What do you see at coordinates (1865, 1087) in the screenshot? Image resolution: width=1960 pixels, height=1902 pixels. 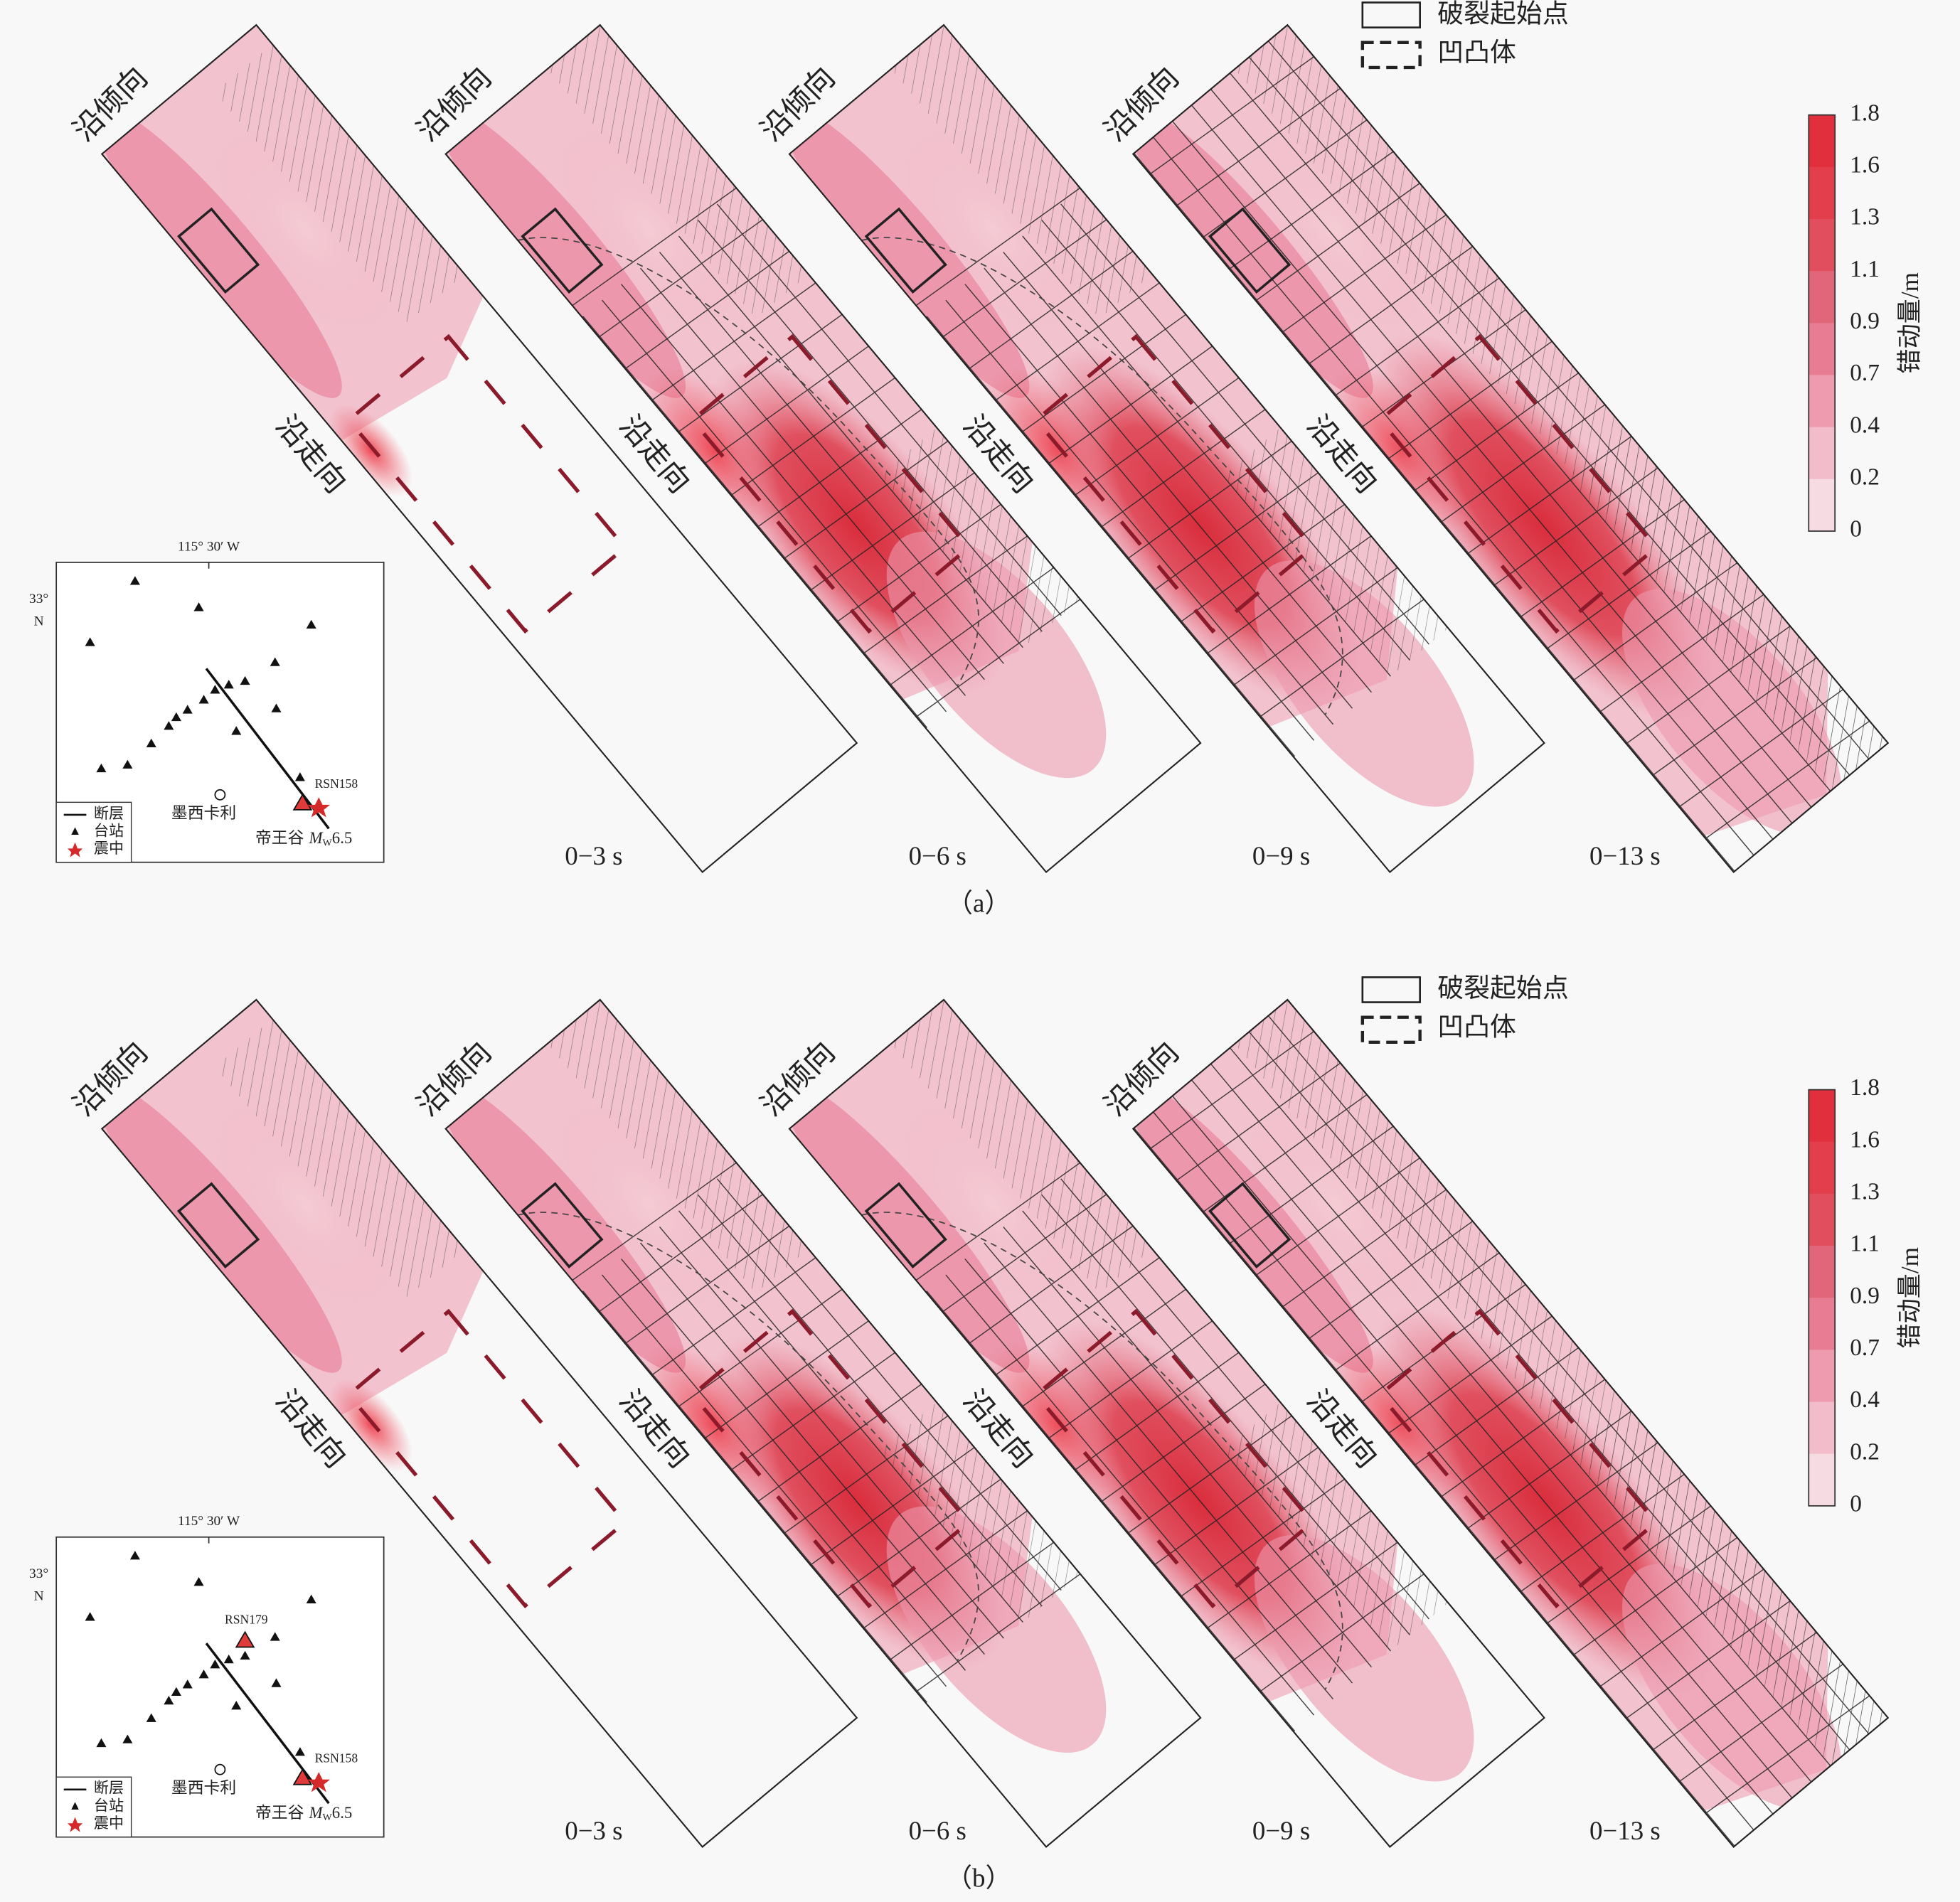 I see `colorbar-tick-label: 1.8` at bounding box center [1865, 1087].